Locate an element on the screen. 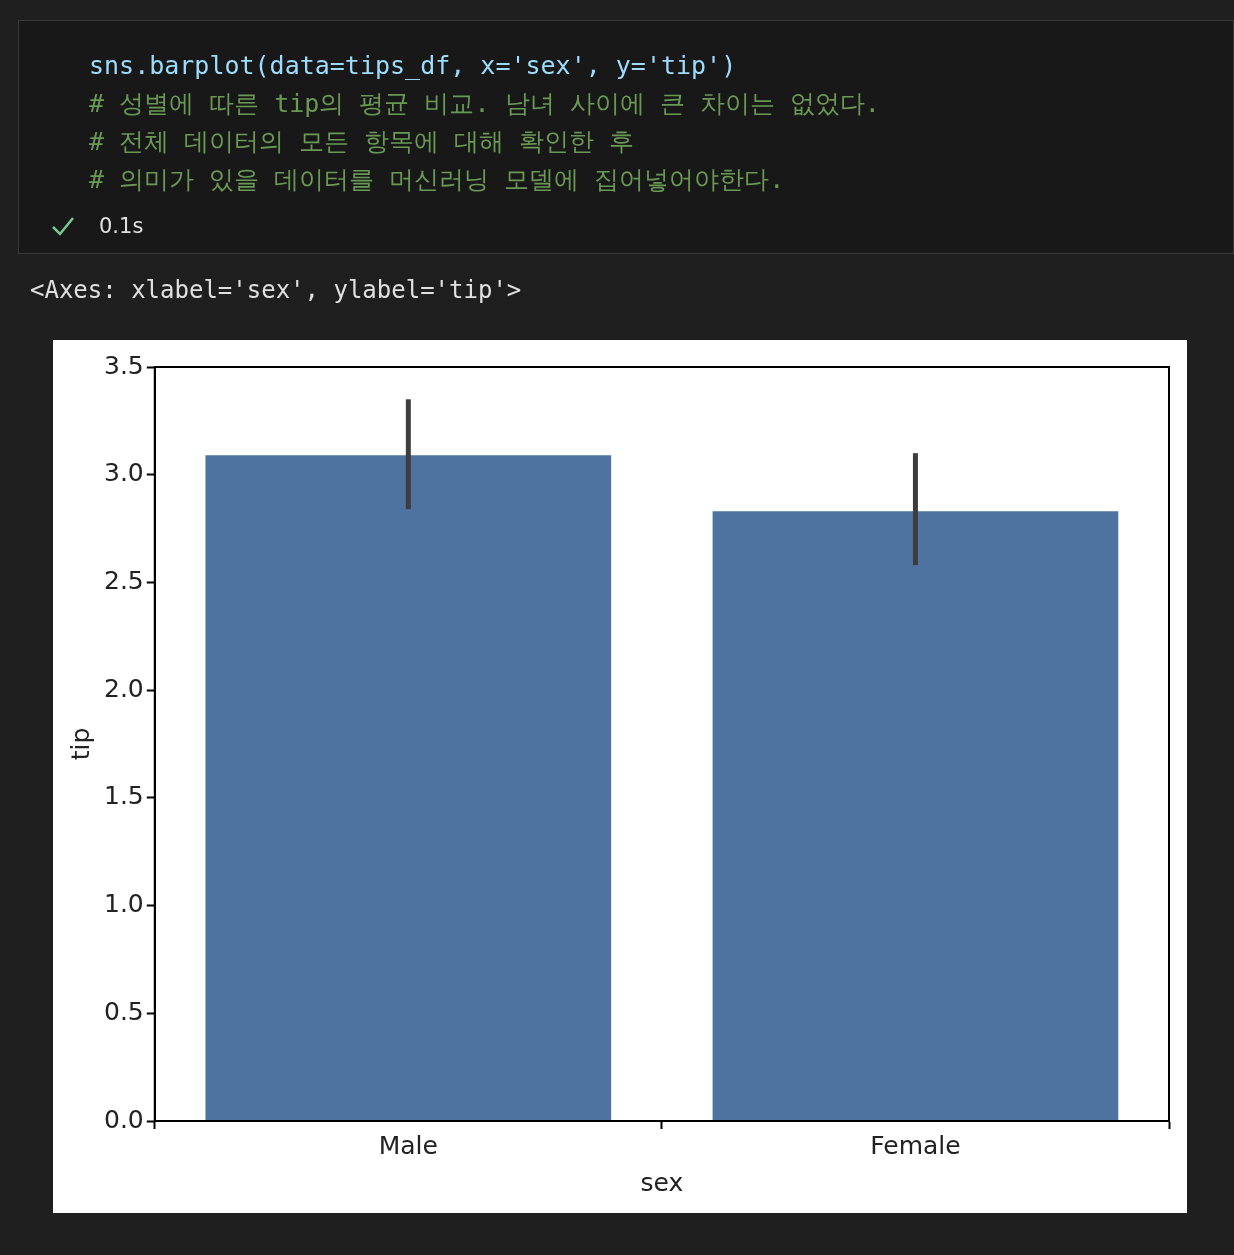 Image resolution: width=1234 pixels, height=1255 pixels. x-tick-label: Female is located at coordinates (915, 1145).